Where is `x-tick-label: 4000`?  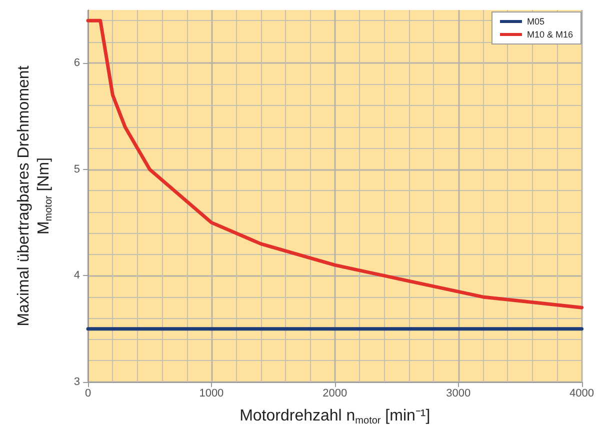
x-tick-label: 4000 is located at coordinates (582, 394).